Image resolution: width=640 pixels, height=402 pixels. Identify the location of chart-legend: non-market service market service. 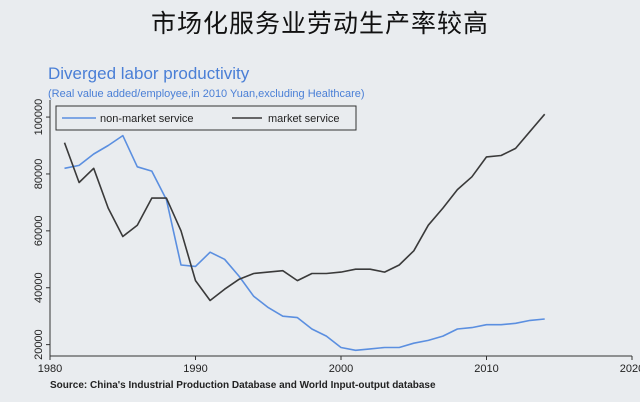
(206, 118).